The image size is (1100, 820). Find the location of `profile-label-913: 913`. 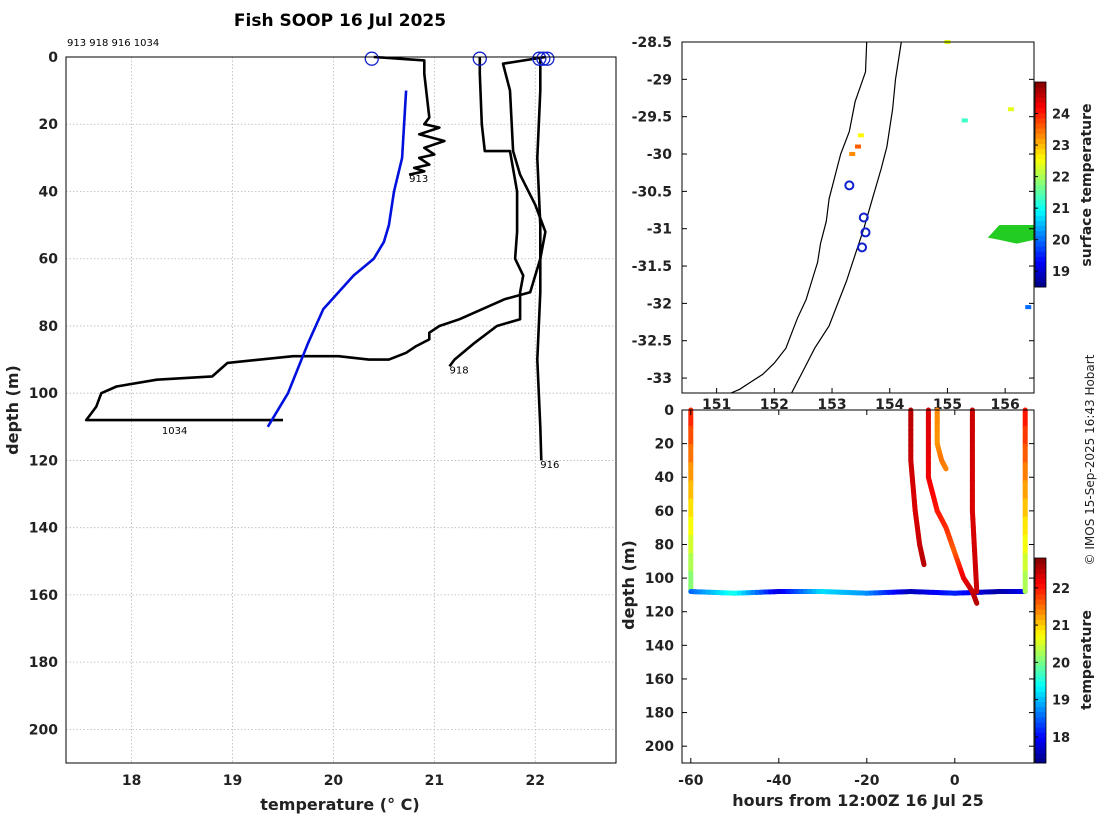

profile-label-913: 913 is located at coordinates (418, 179).